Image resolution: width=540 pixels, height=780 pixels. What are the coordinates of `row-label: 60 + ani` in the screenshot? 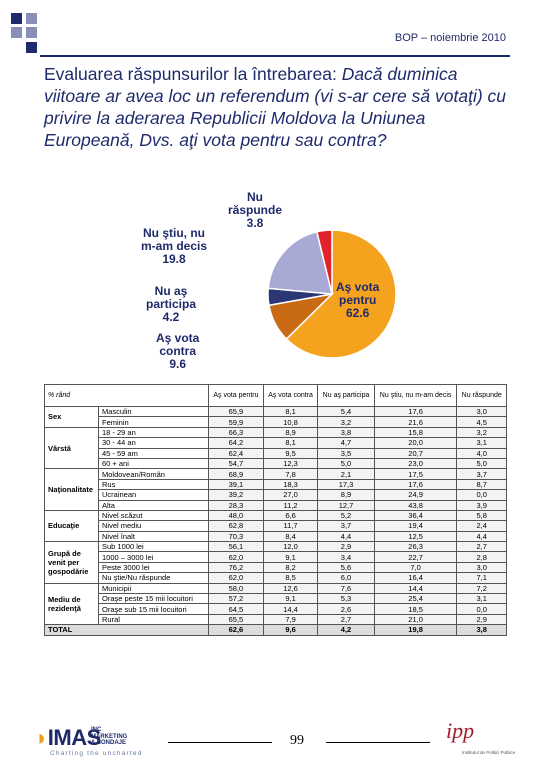 It's located at (153, 463).